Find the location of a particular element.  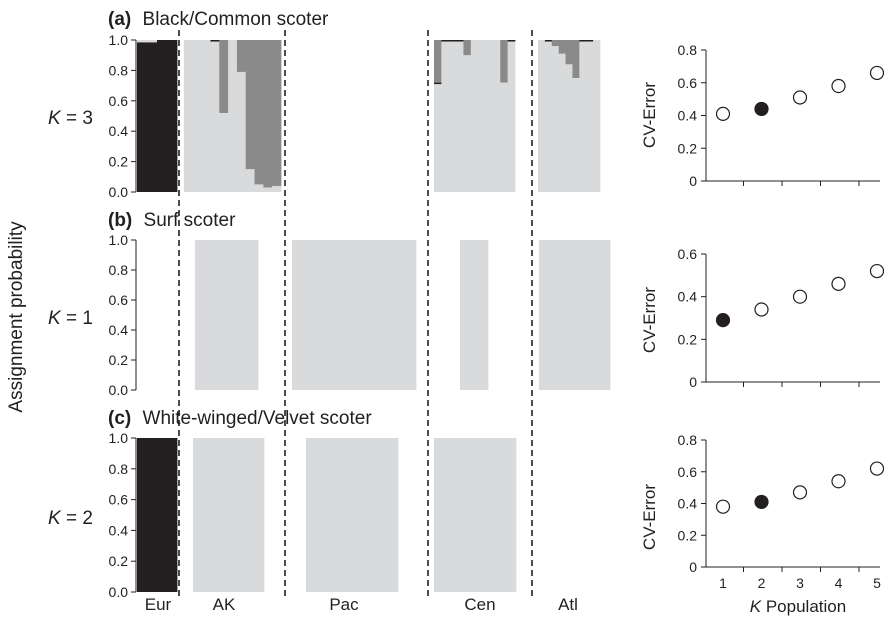

svg-text:(c) White-winged/Velvet: (c) White-winged/Velvet scoter is located at coordinates (240, 418).